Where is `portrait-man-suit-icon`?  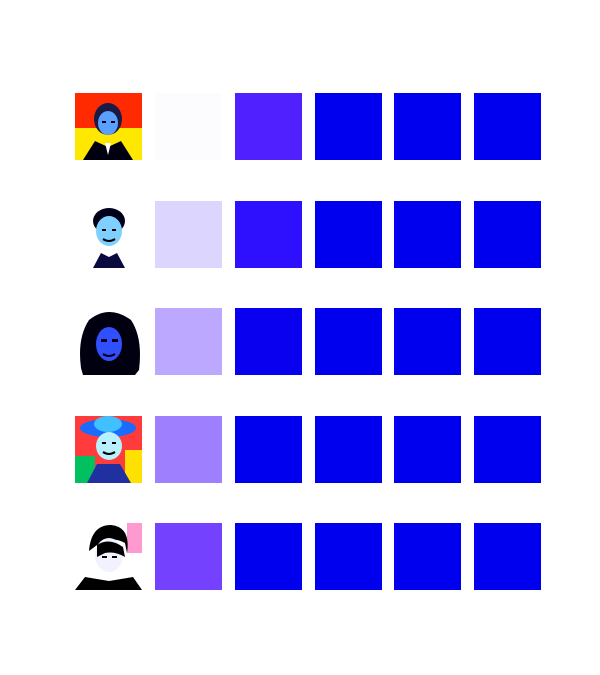 portrait-man-suit-icon is located at coordinates (108, 126).